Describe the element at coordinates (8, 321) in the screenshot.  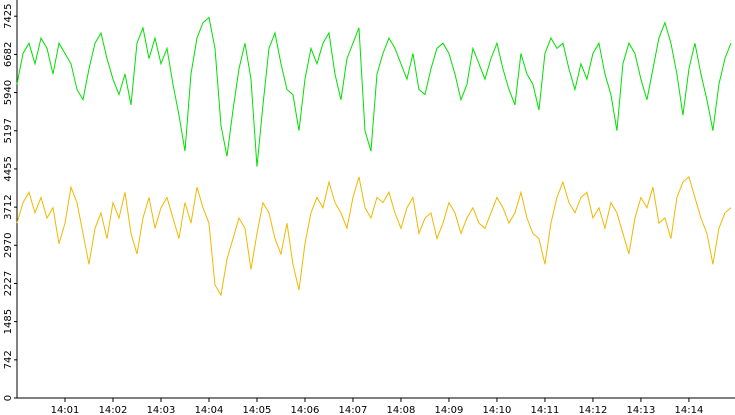
I see `y-tick-label: 1485` at that location.